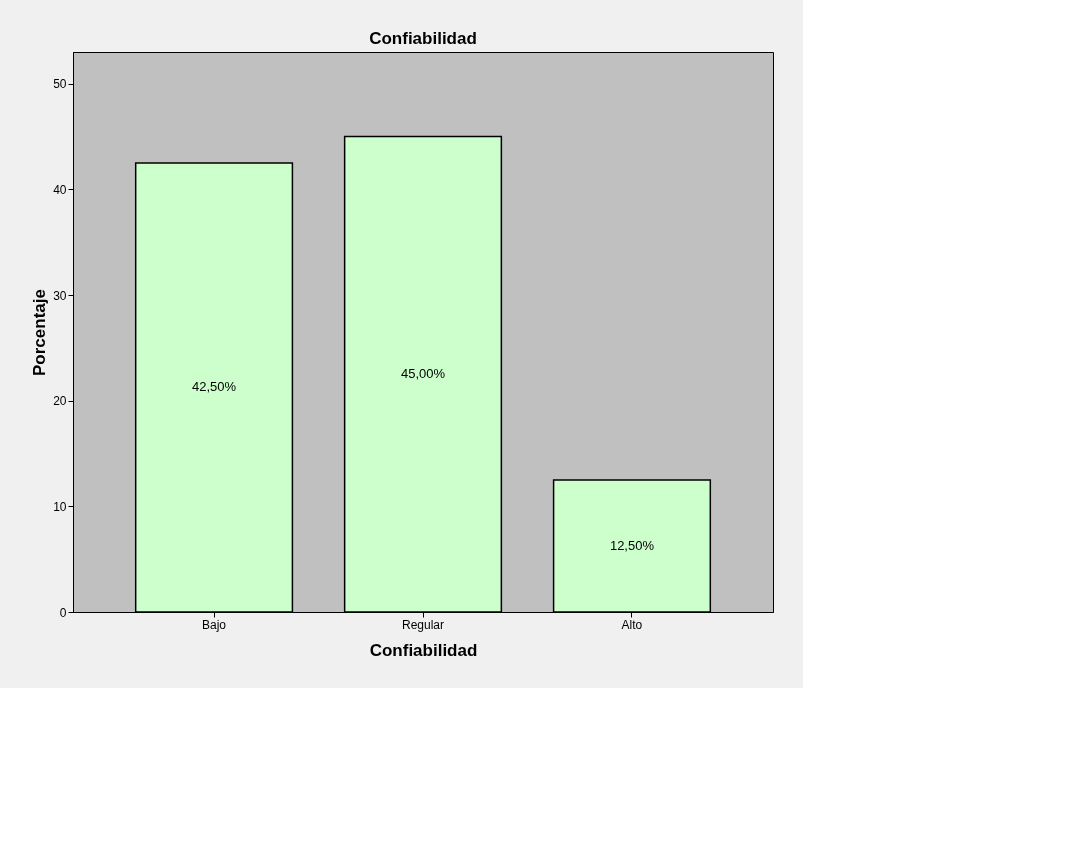  Describe the element at coordinates (423, 624) in the screenshot. I see `x-tick-label: Regular` at that location.